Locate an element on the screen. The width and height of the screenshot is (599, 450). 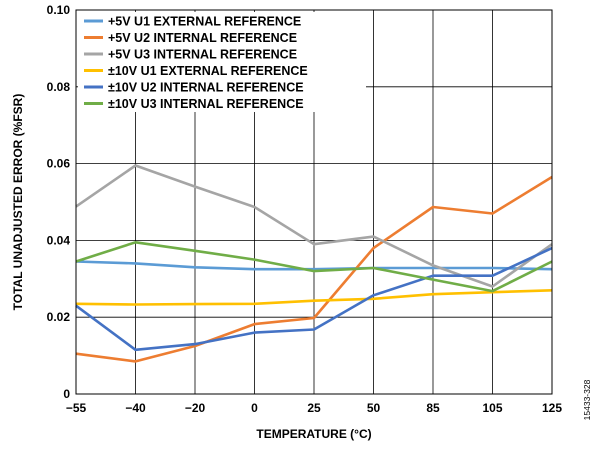
legend-label: +5V U2 INTERNAL REFERENCE is located at coordinates (202, 38).